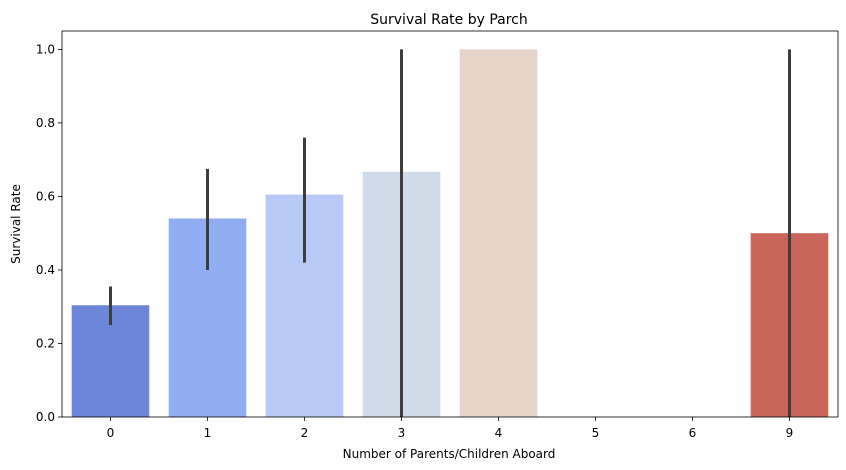 The image size is (846, 470). What do you see at coordinates (49, 233) in the screenshot?
I see `y-axis: 0.0 0.2 0.4 0.6 0.8 1.0` at bounding box center [49, 233].